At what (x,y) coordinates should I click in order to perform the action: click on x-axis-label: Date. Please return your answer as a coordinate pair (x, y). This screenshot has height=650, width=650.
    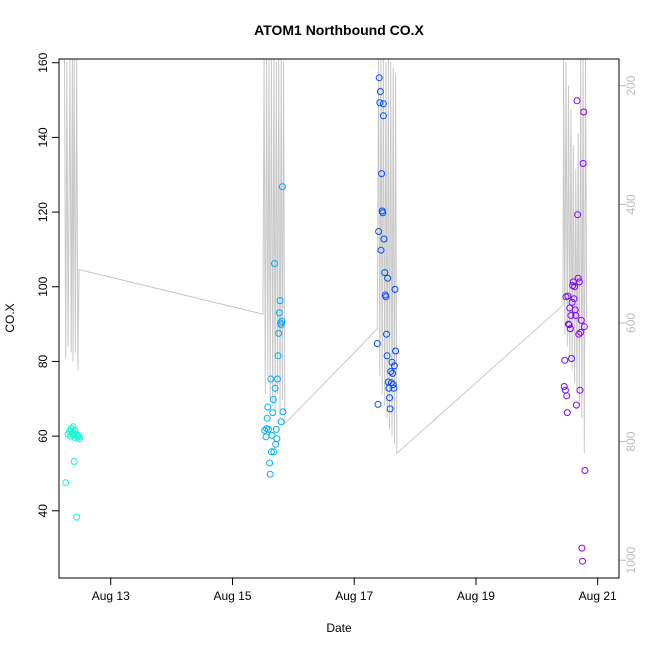
    Looking at the image, I should click on (339, 628).